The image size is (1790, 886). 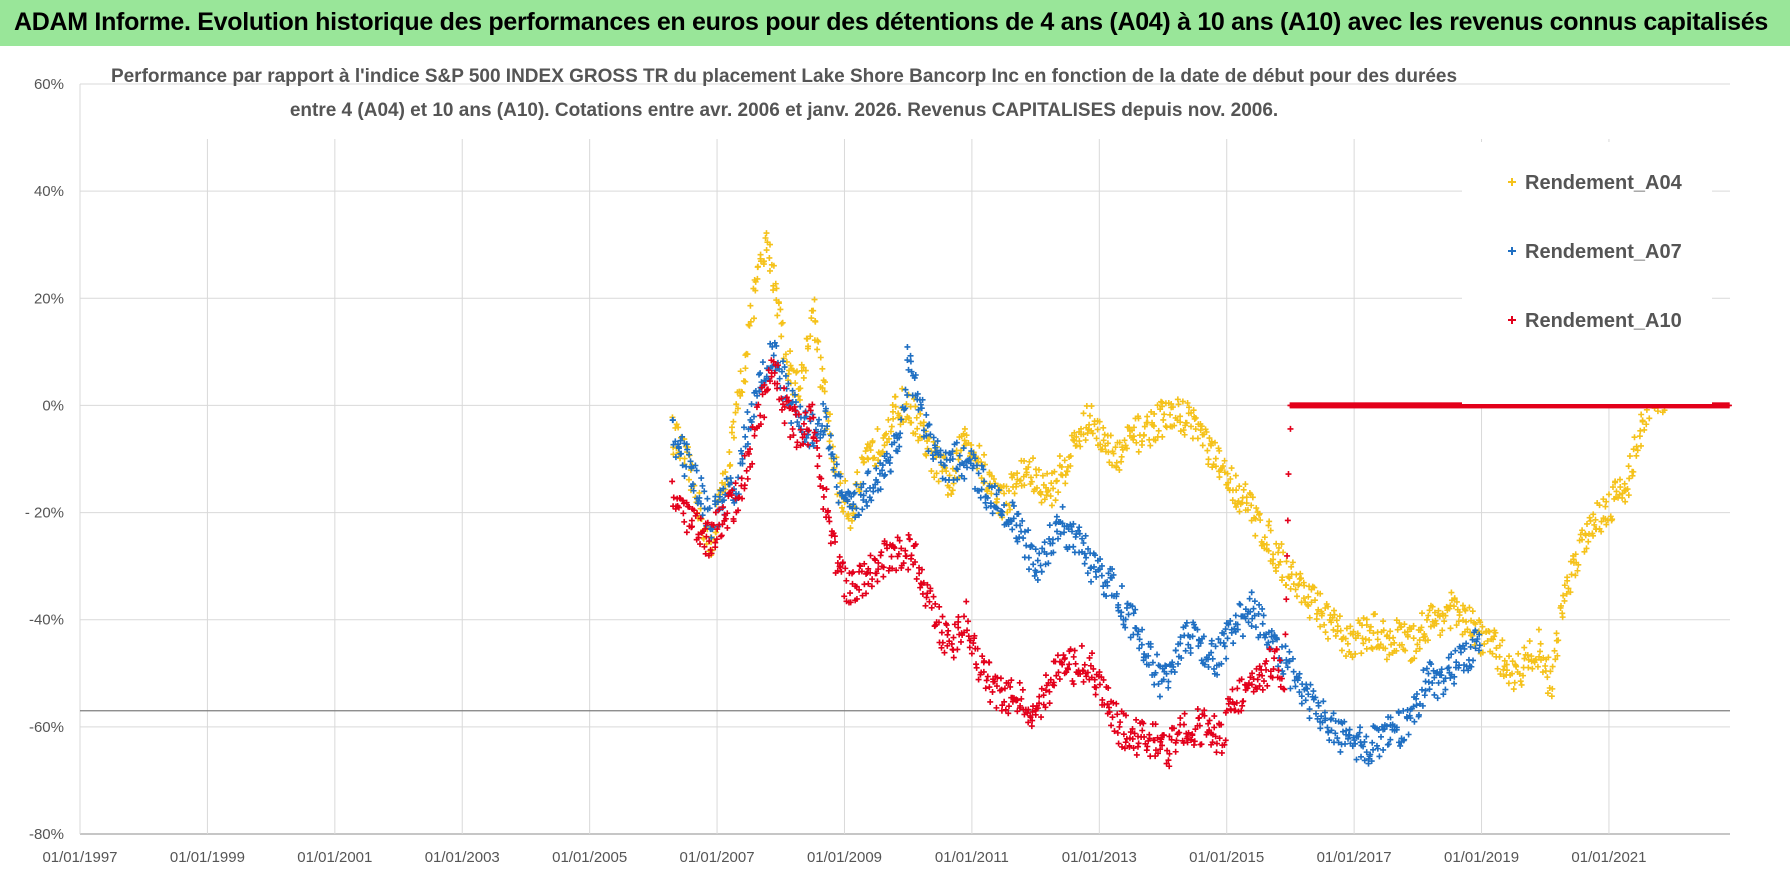 I want to click on x-tick-label: 01/01/2013, so click(x=1099, y=857).